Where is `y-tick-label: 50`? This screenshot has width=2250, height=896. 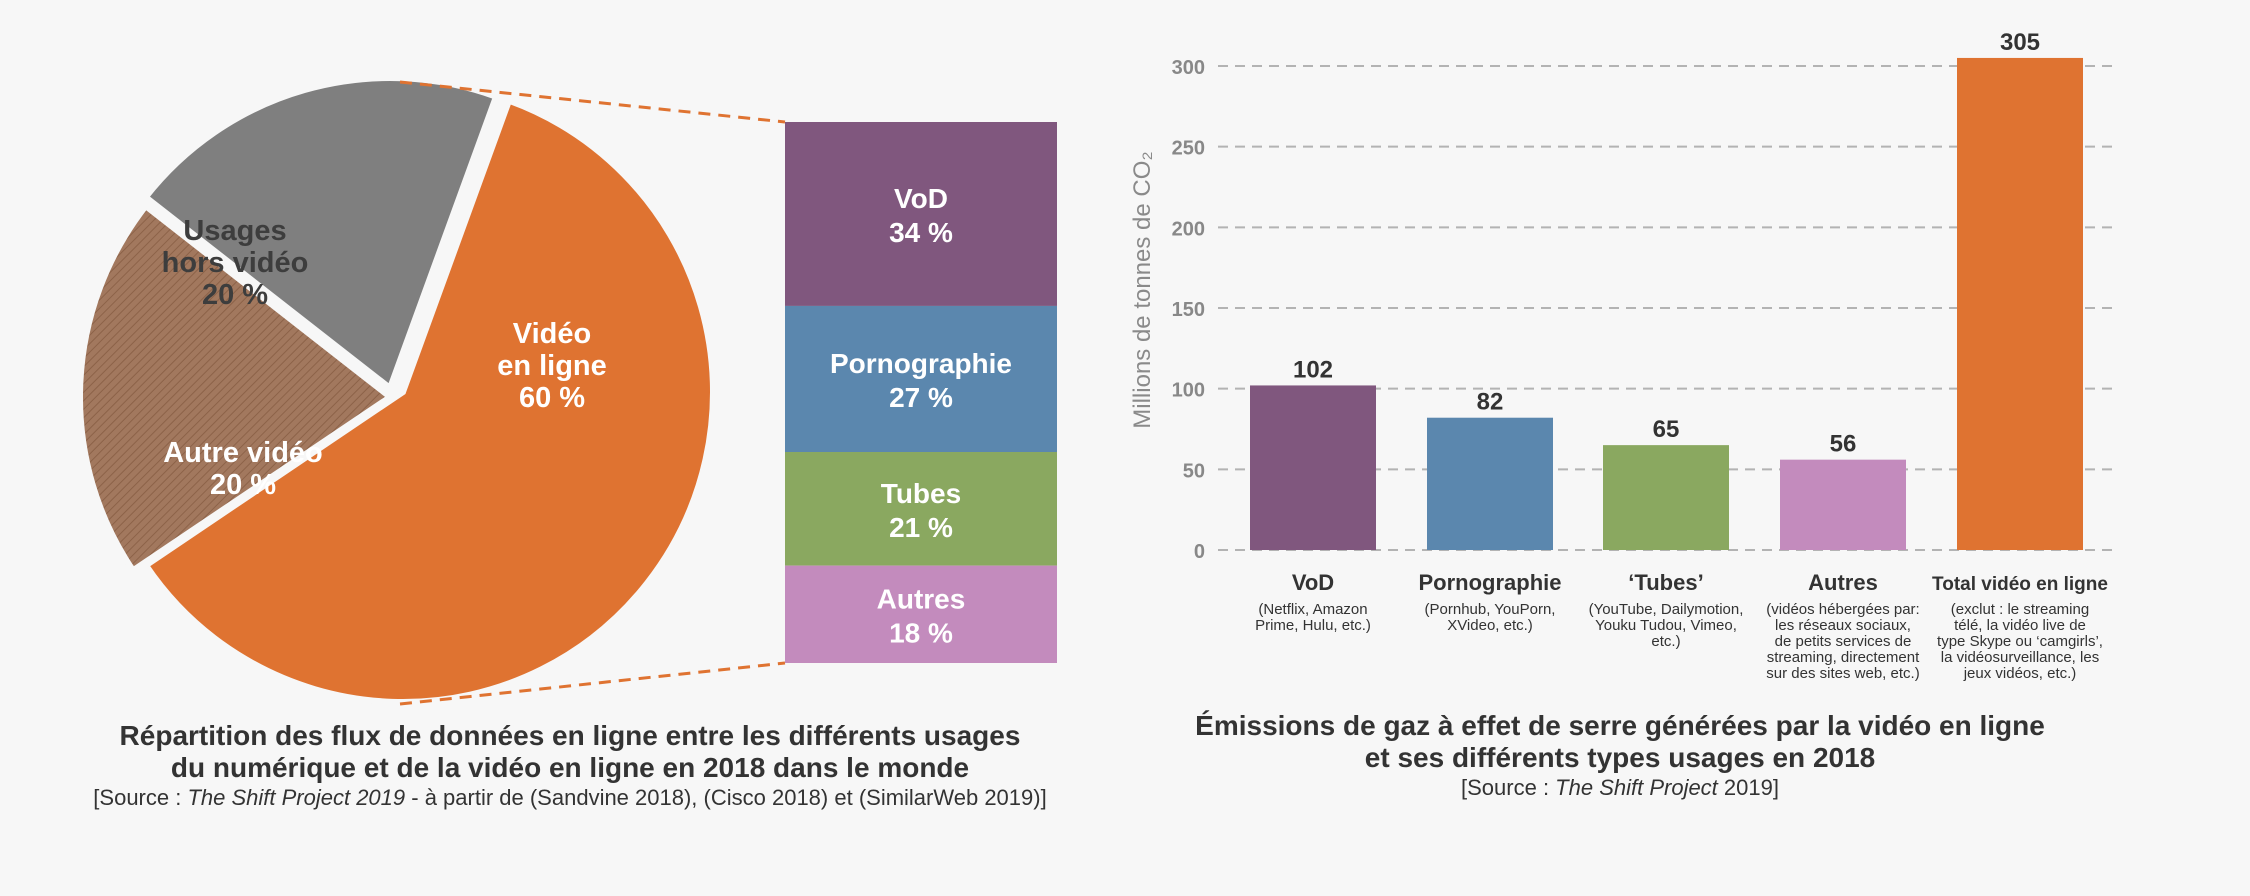 y-tick-label: 50 is located at coordinates (1194, 471).